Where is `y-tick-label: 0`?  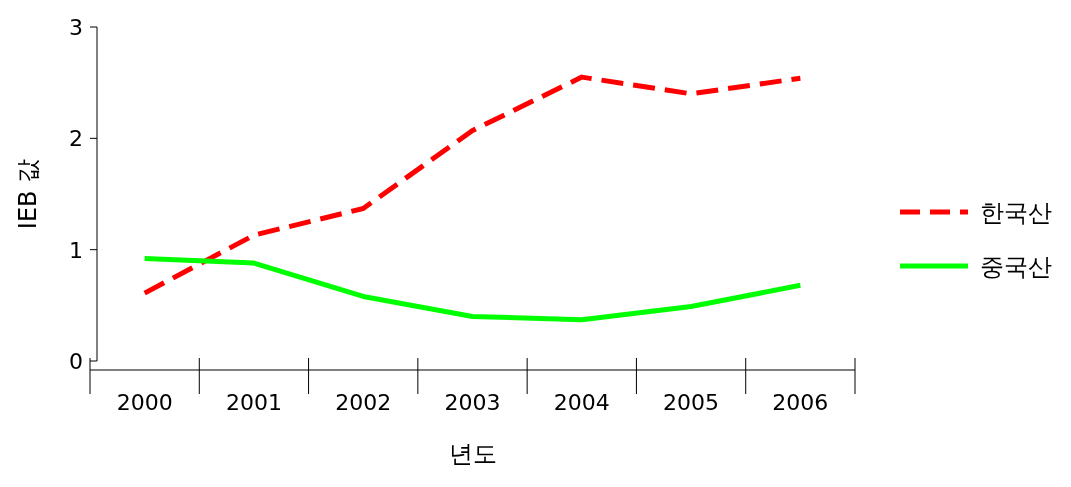 y-tick-label: 0 is located at coordinates (76, 361).